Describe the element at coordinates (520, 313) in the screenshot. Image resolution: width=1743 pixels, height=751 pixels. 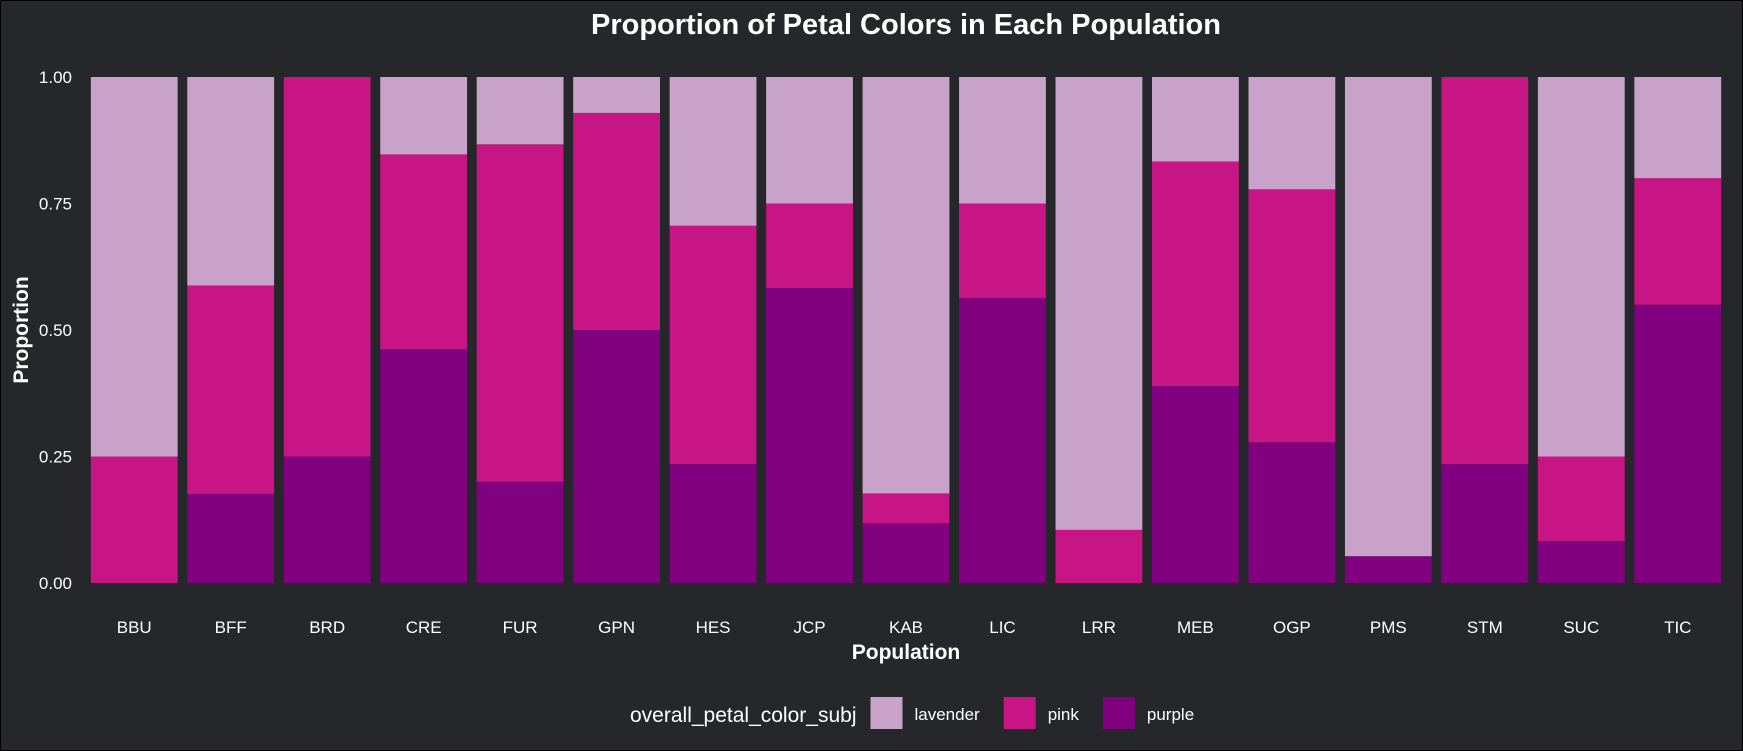
I see `bar-segment-fur-pink` at that location.